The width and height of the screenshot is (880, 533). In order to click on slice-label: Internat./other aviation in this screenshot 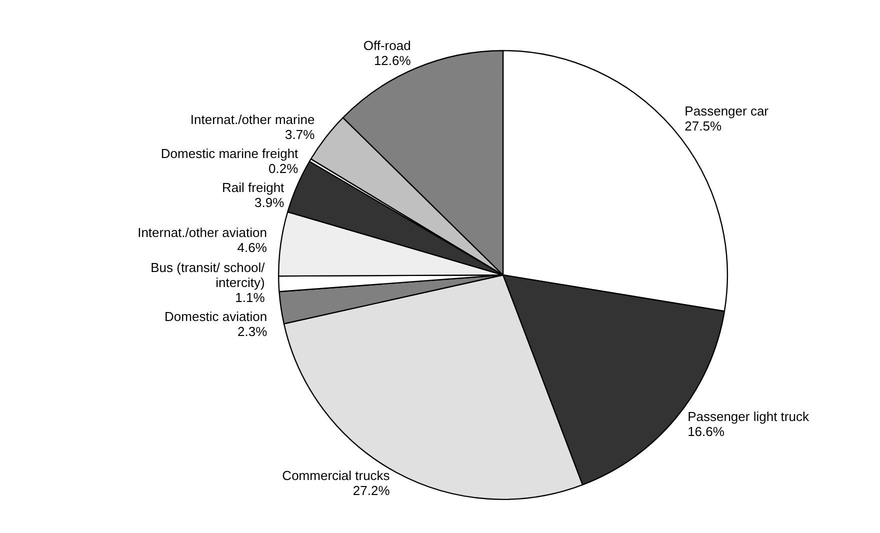, I will do `click(202, 232)`.